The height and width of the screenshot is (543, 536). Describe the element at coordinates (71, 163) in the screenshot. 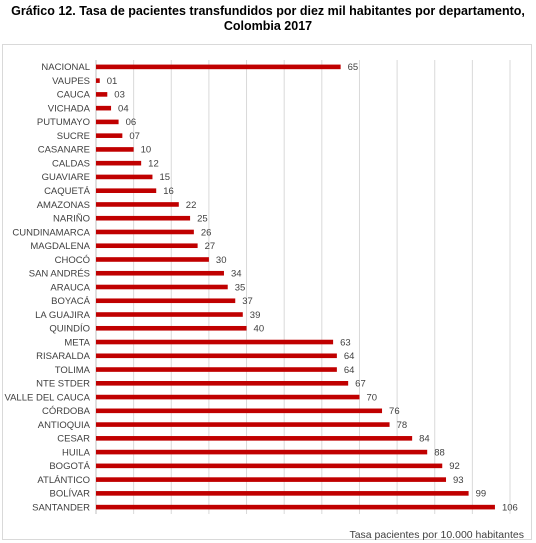

I see `category-label: CALDAS` at that location.